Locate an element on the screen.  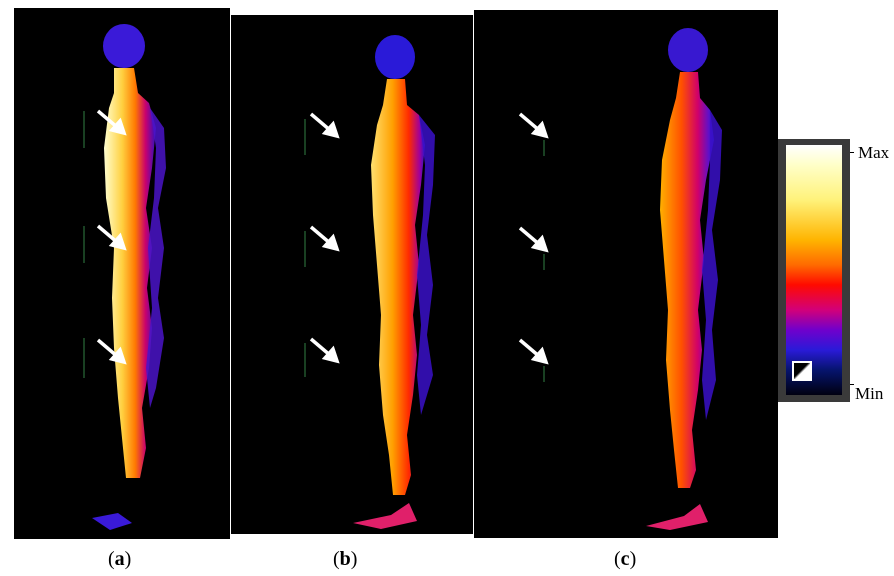
panel-caption-a: (a) is located at coordinates (120, 559).